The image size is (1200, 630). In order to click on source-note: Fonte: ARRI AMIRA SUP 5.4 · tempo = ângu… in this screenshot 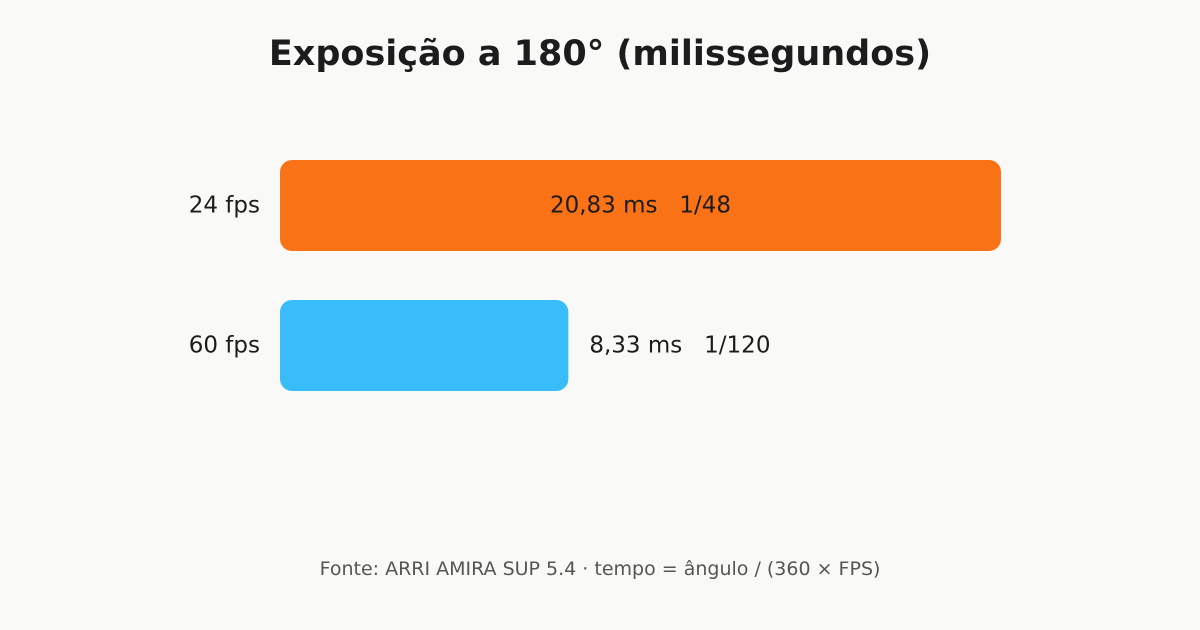, I will do `click(600, 569)`.